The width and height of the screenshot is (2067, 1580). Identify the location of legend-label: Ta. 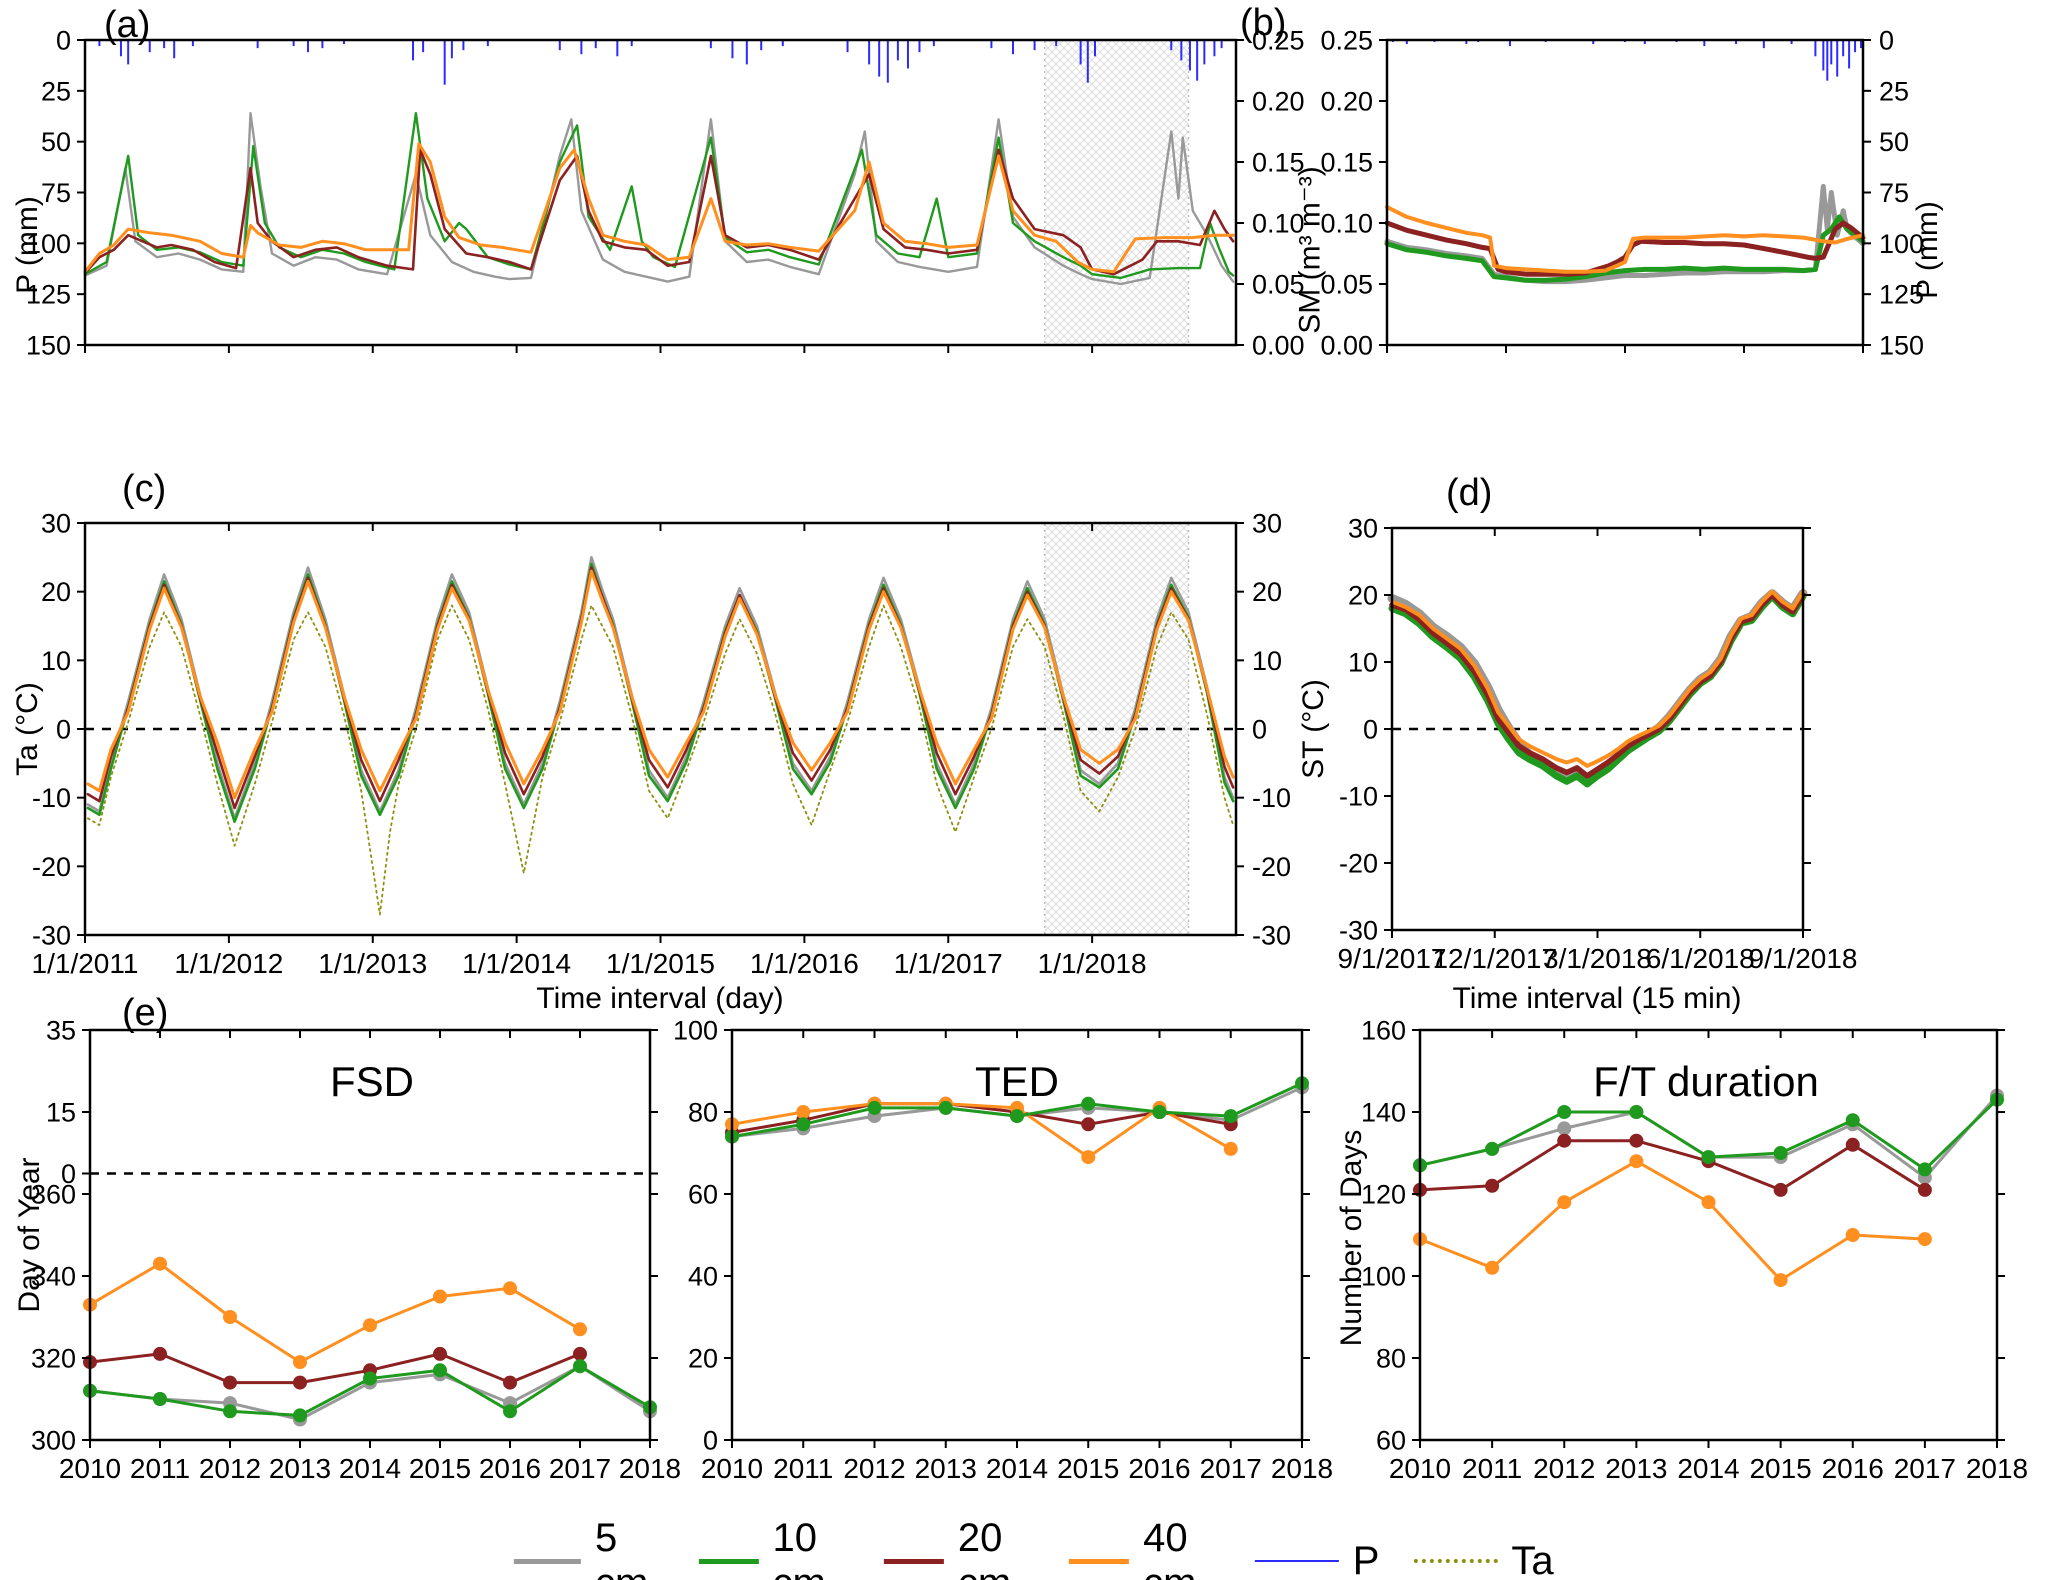
(1532, 1559).